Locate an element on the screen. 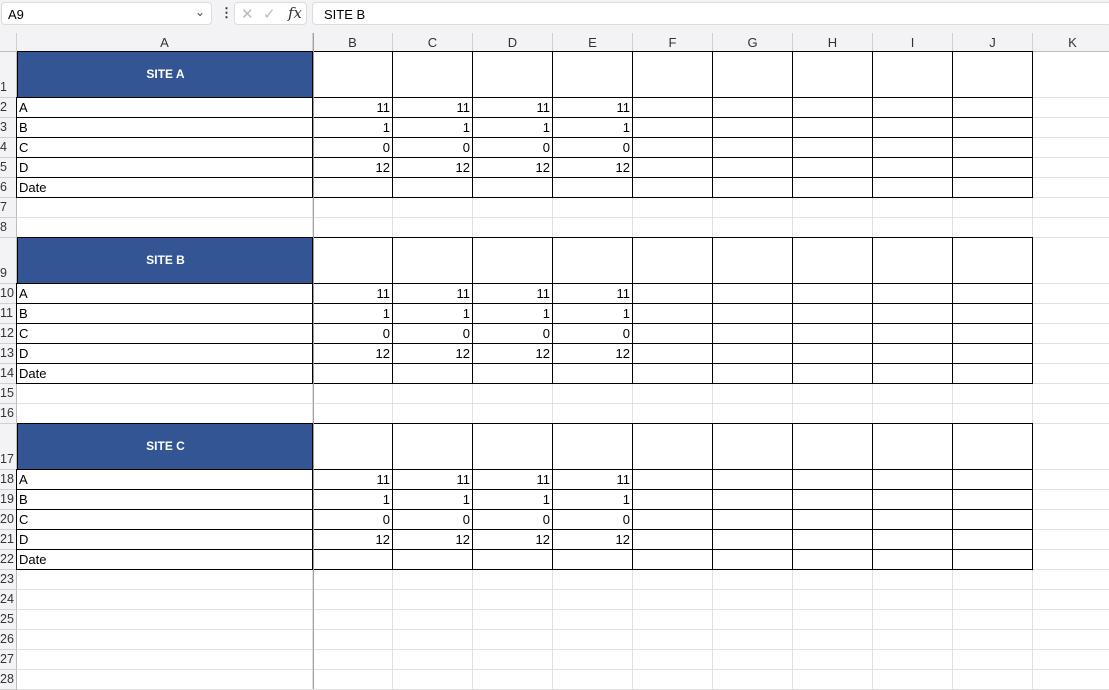  column-header-j: J is located at coordinates (993, 42).